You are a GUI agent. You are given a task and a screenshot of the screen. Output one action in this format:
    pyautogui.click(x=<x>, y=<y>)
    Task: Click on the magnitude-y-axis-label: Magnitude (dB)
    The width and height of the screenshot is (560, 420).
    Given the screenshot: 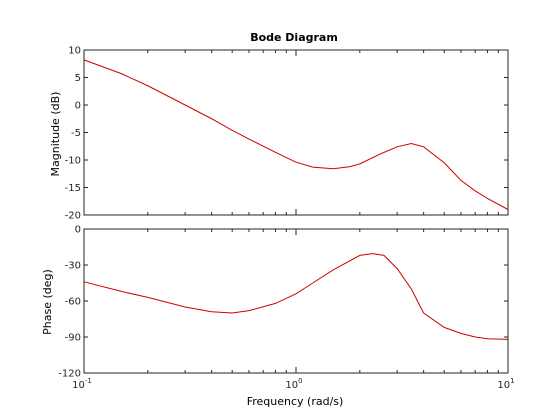 What is the action you would take?
    pyautogui.click(x=55, y=134)
    